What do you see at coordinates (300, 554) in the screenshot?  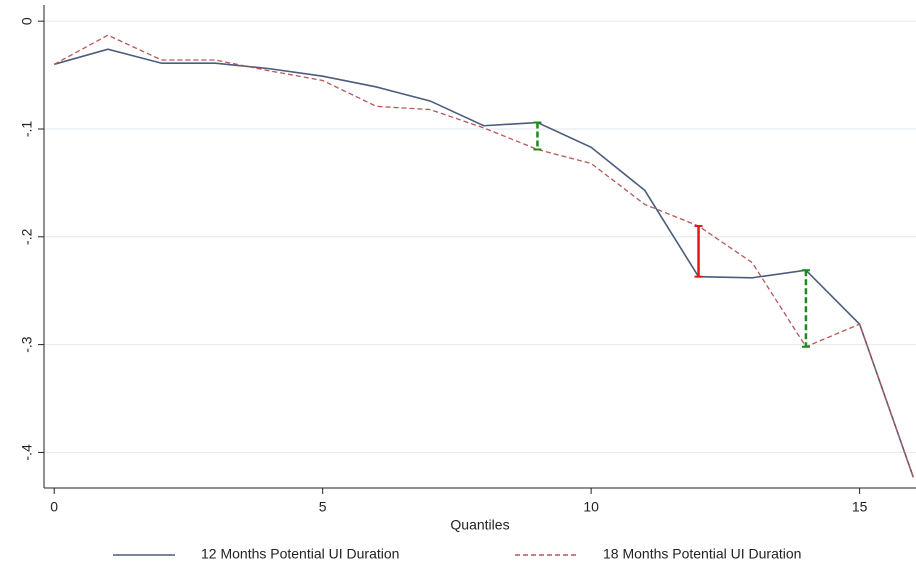 I see `legend-label: 12 Months Potential UI Duration` at bounding box center [300, 554].